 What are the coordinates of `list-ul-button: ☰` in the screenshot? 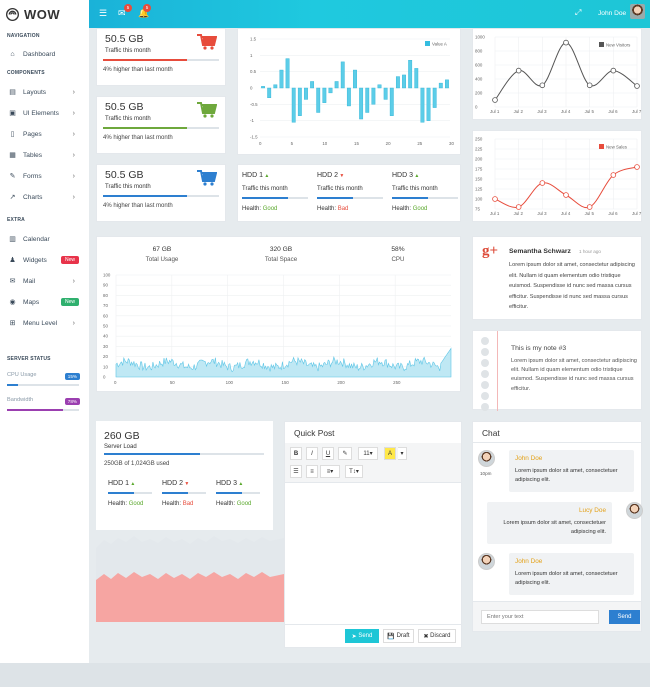 It's located at (296, 471).